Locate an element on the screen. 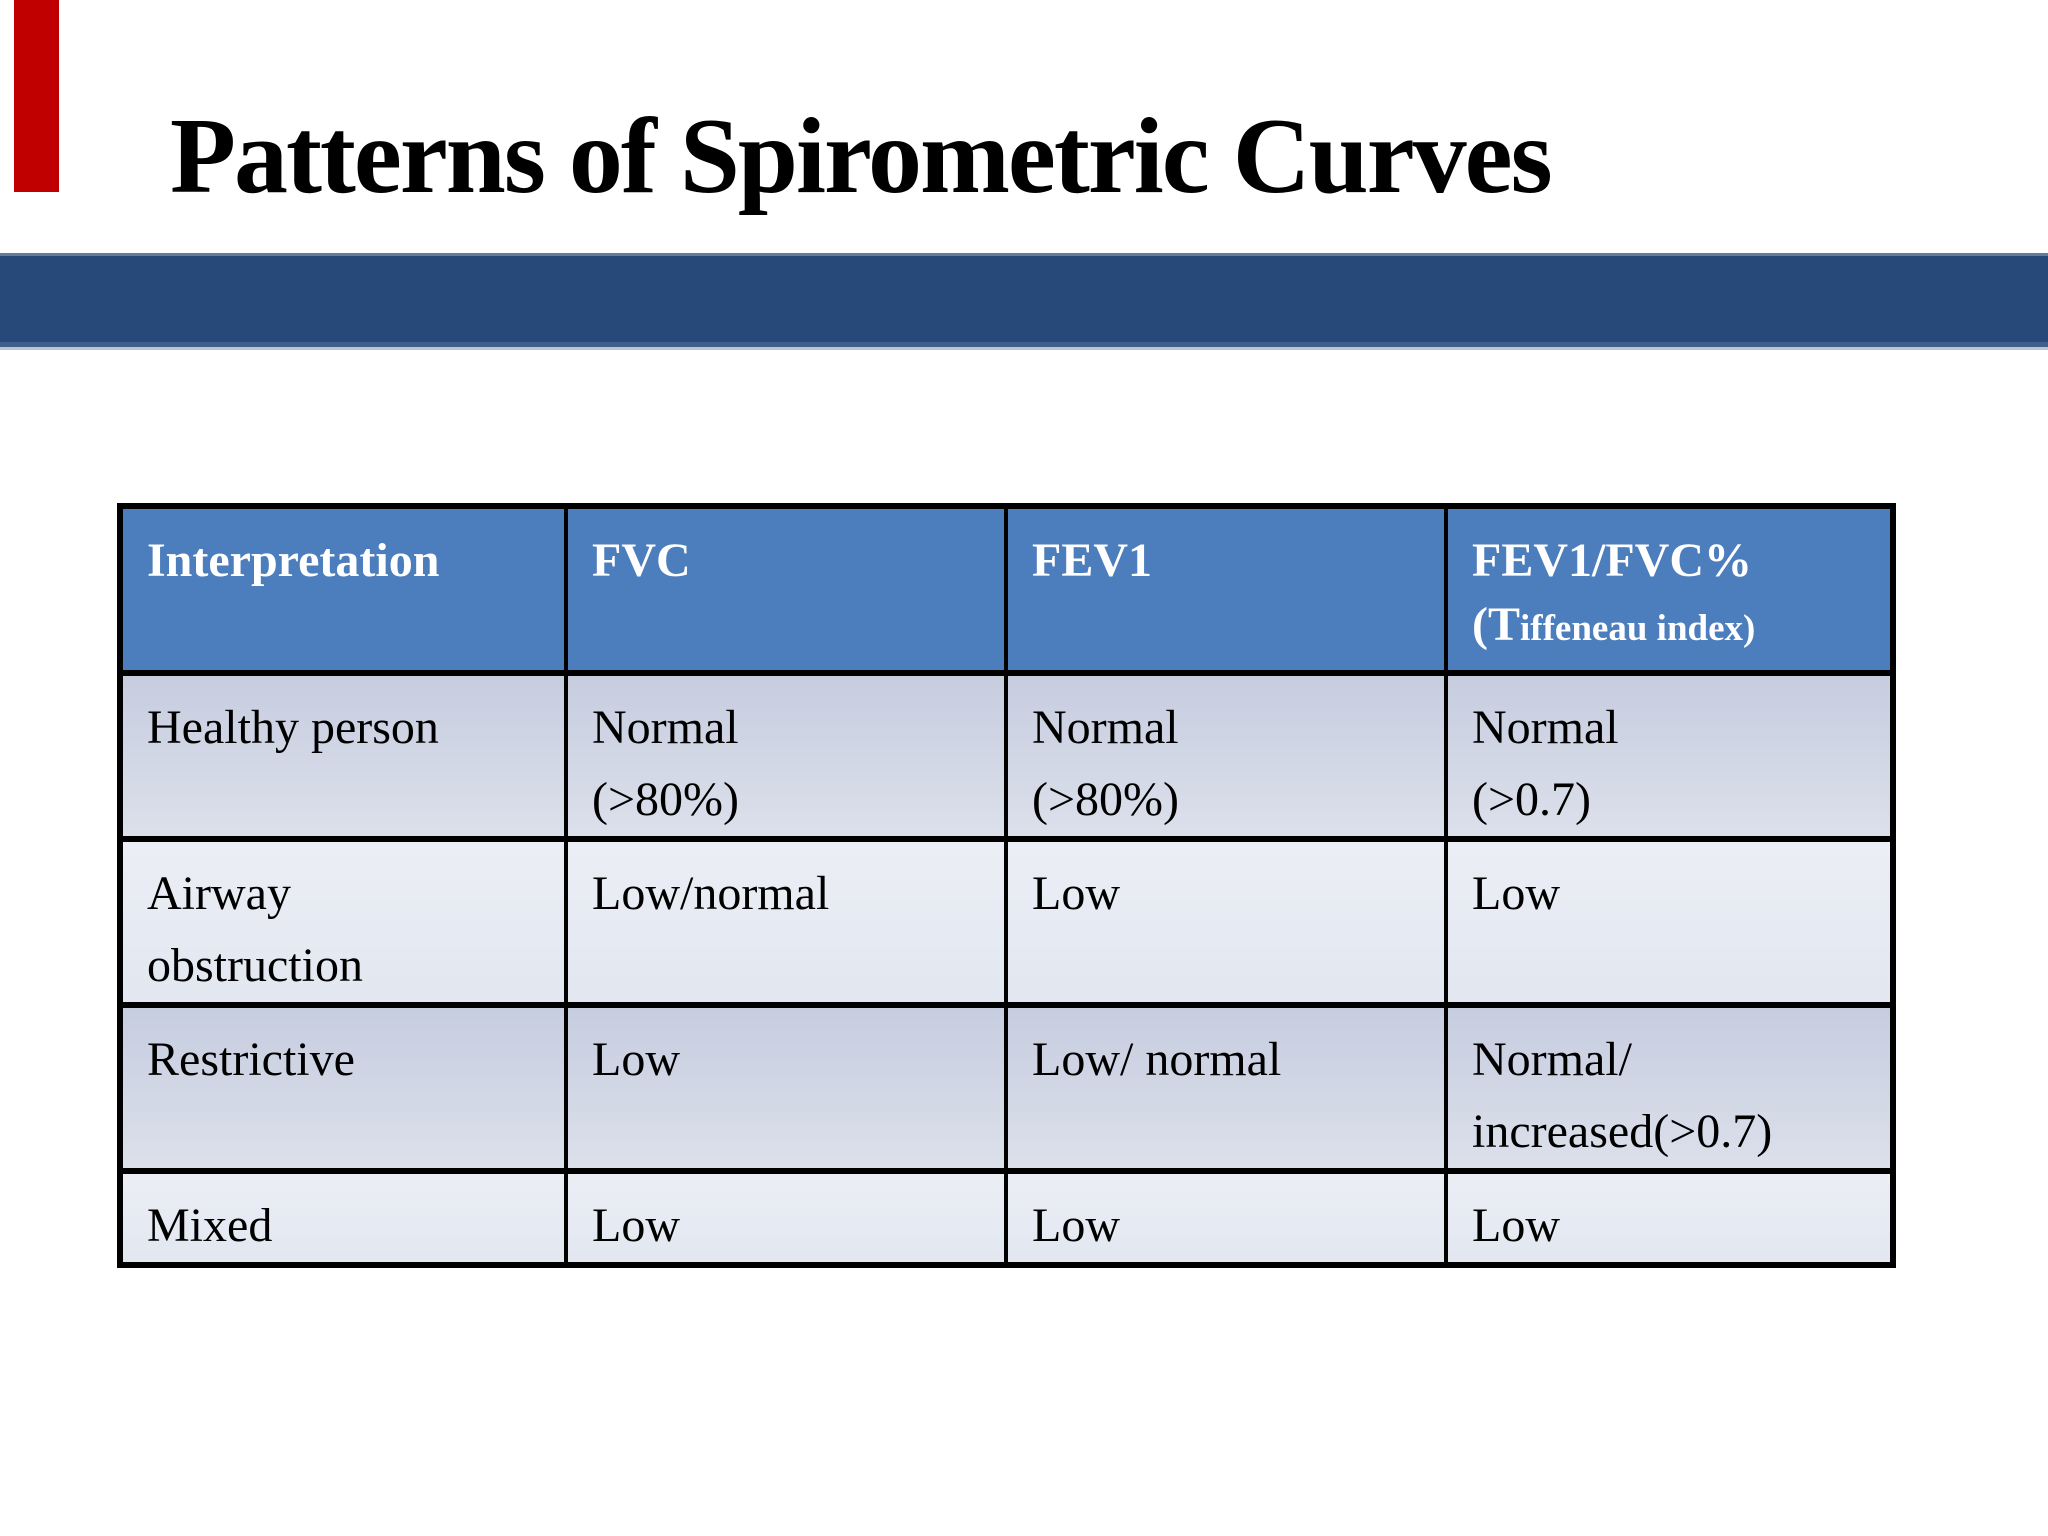  cell-text: Normal/ is located at coordinates (1552, 1059).